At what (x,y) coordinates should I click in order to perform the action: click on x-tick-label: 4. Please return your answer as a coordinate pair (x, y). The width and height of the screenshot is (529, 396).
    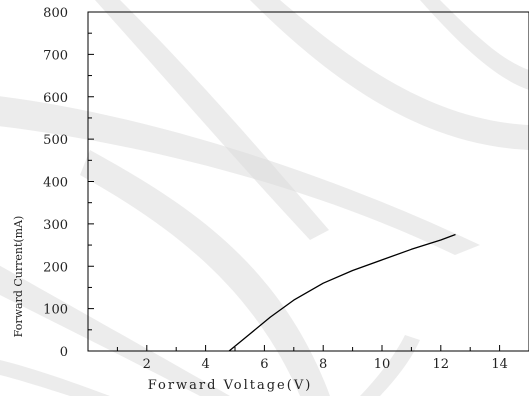
    Looking at the image, I should click on (205, 364).